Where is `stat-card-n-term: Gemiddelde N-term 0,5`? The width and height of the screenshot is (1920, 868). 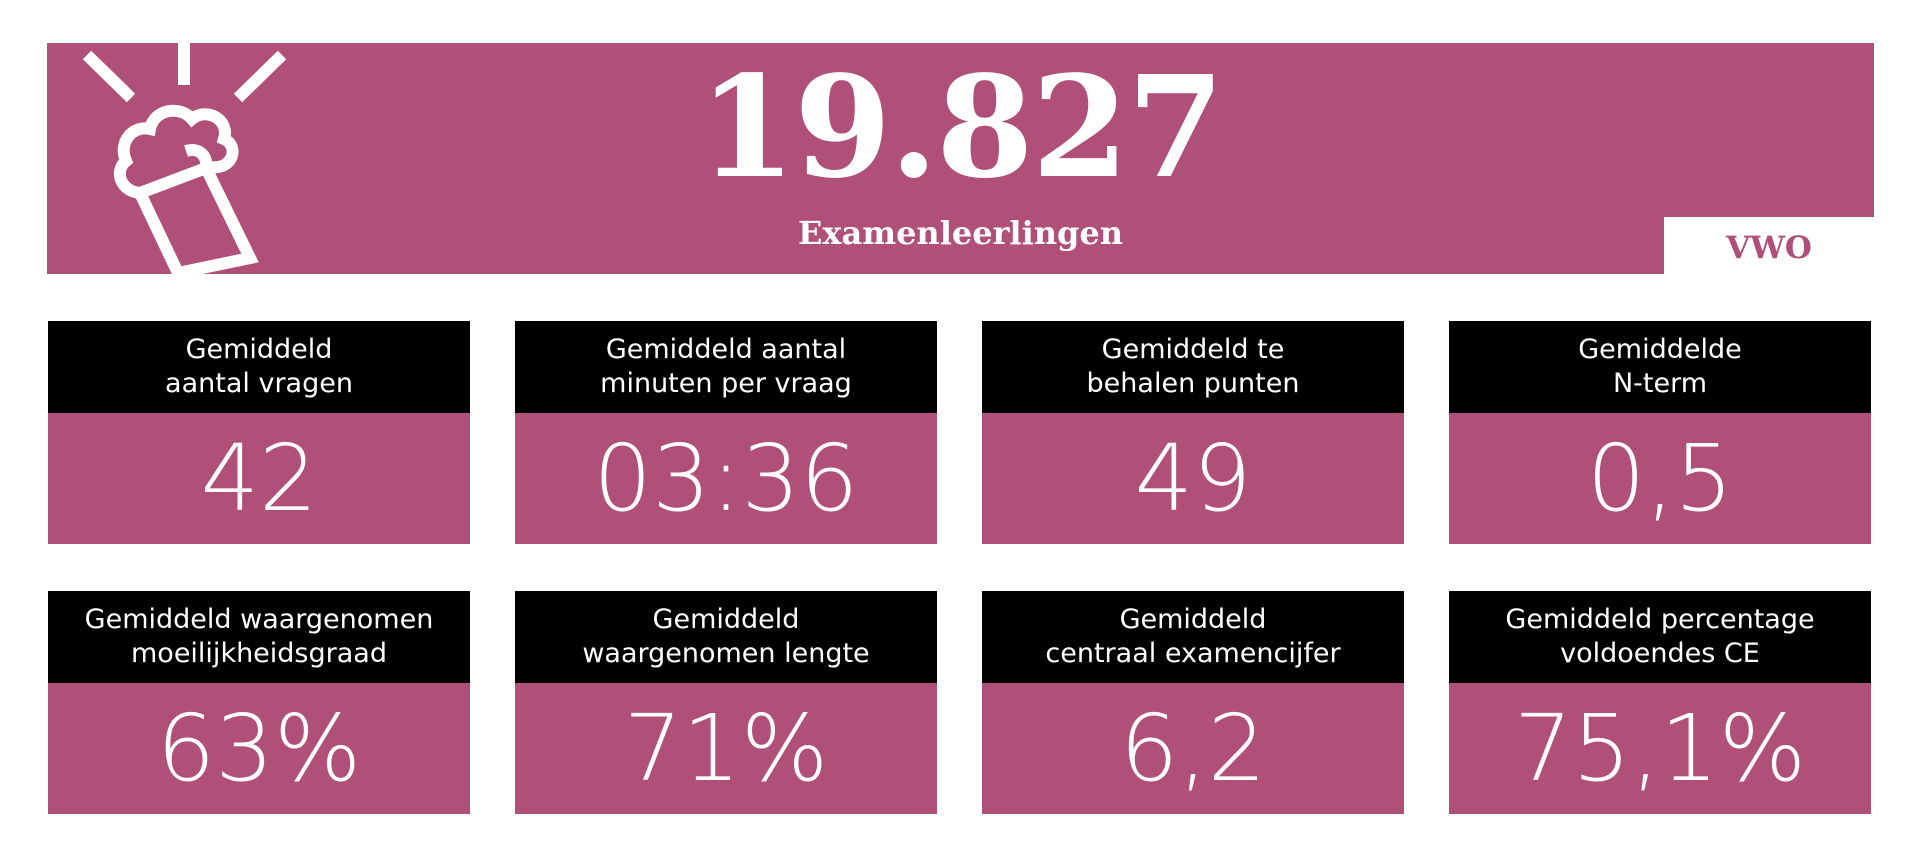
stat-card-n-term: Gemiddelde N-term 0,5 is located at coordinates (1660, 432).